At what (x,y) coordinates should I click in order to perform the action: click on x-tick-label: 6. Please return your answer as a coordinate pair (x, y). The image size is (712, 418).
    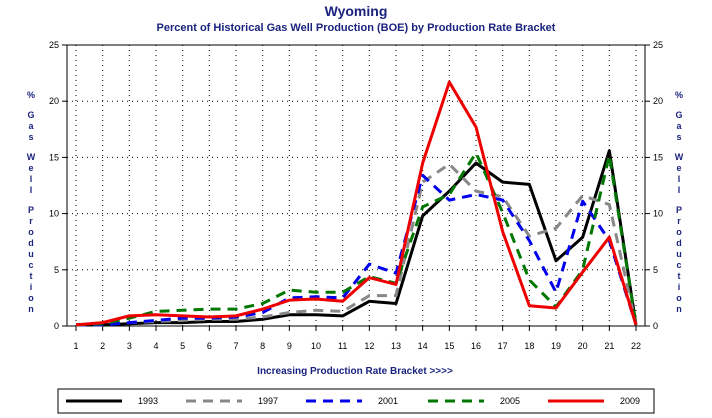
    Looking at the image, I should click on (209, 346).